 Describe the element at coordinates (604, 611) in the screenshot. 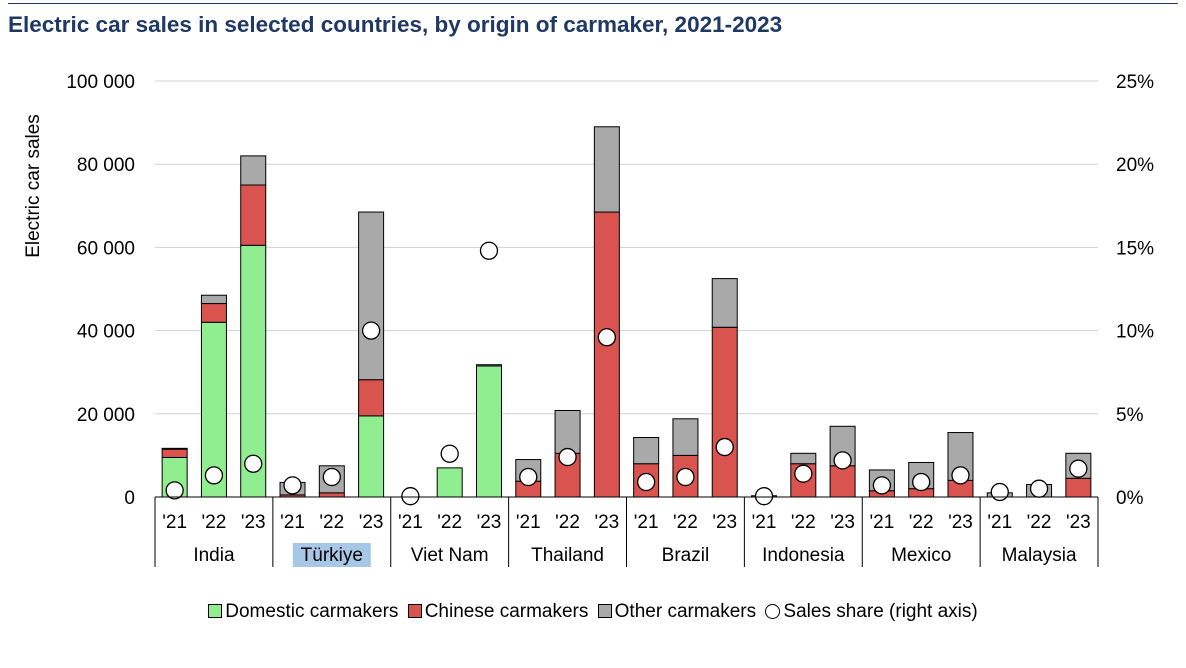

I see `legend-swatch-other` at that location.